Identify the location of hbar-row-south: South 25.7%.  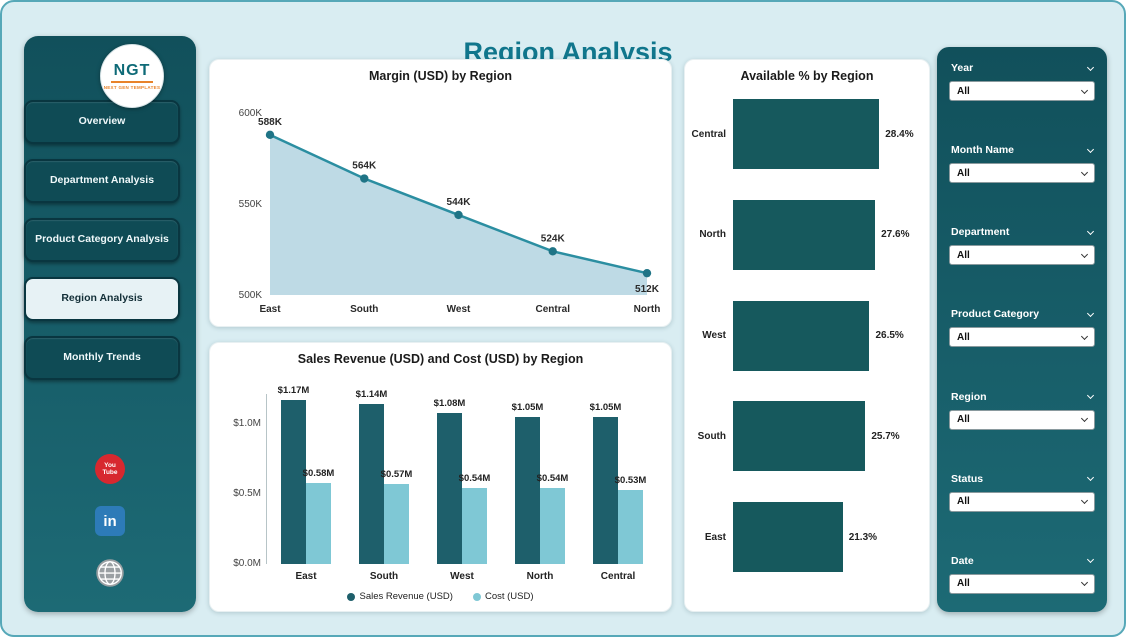
(806, 436).